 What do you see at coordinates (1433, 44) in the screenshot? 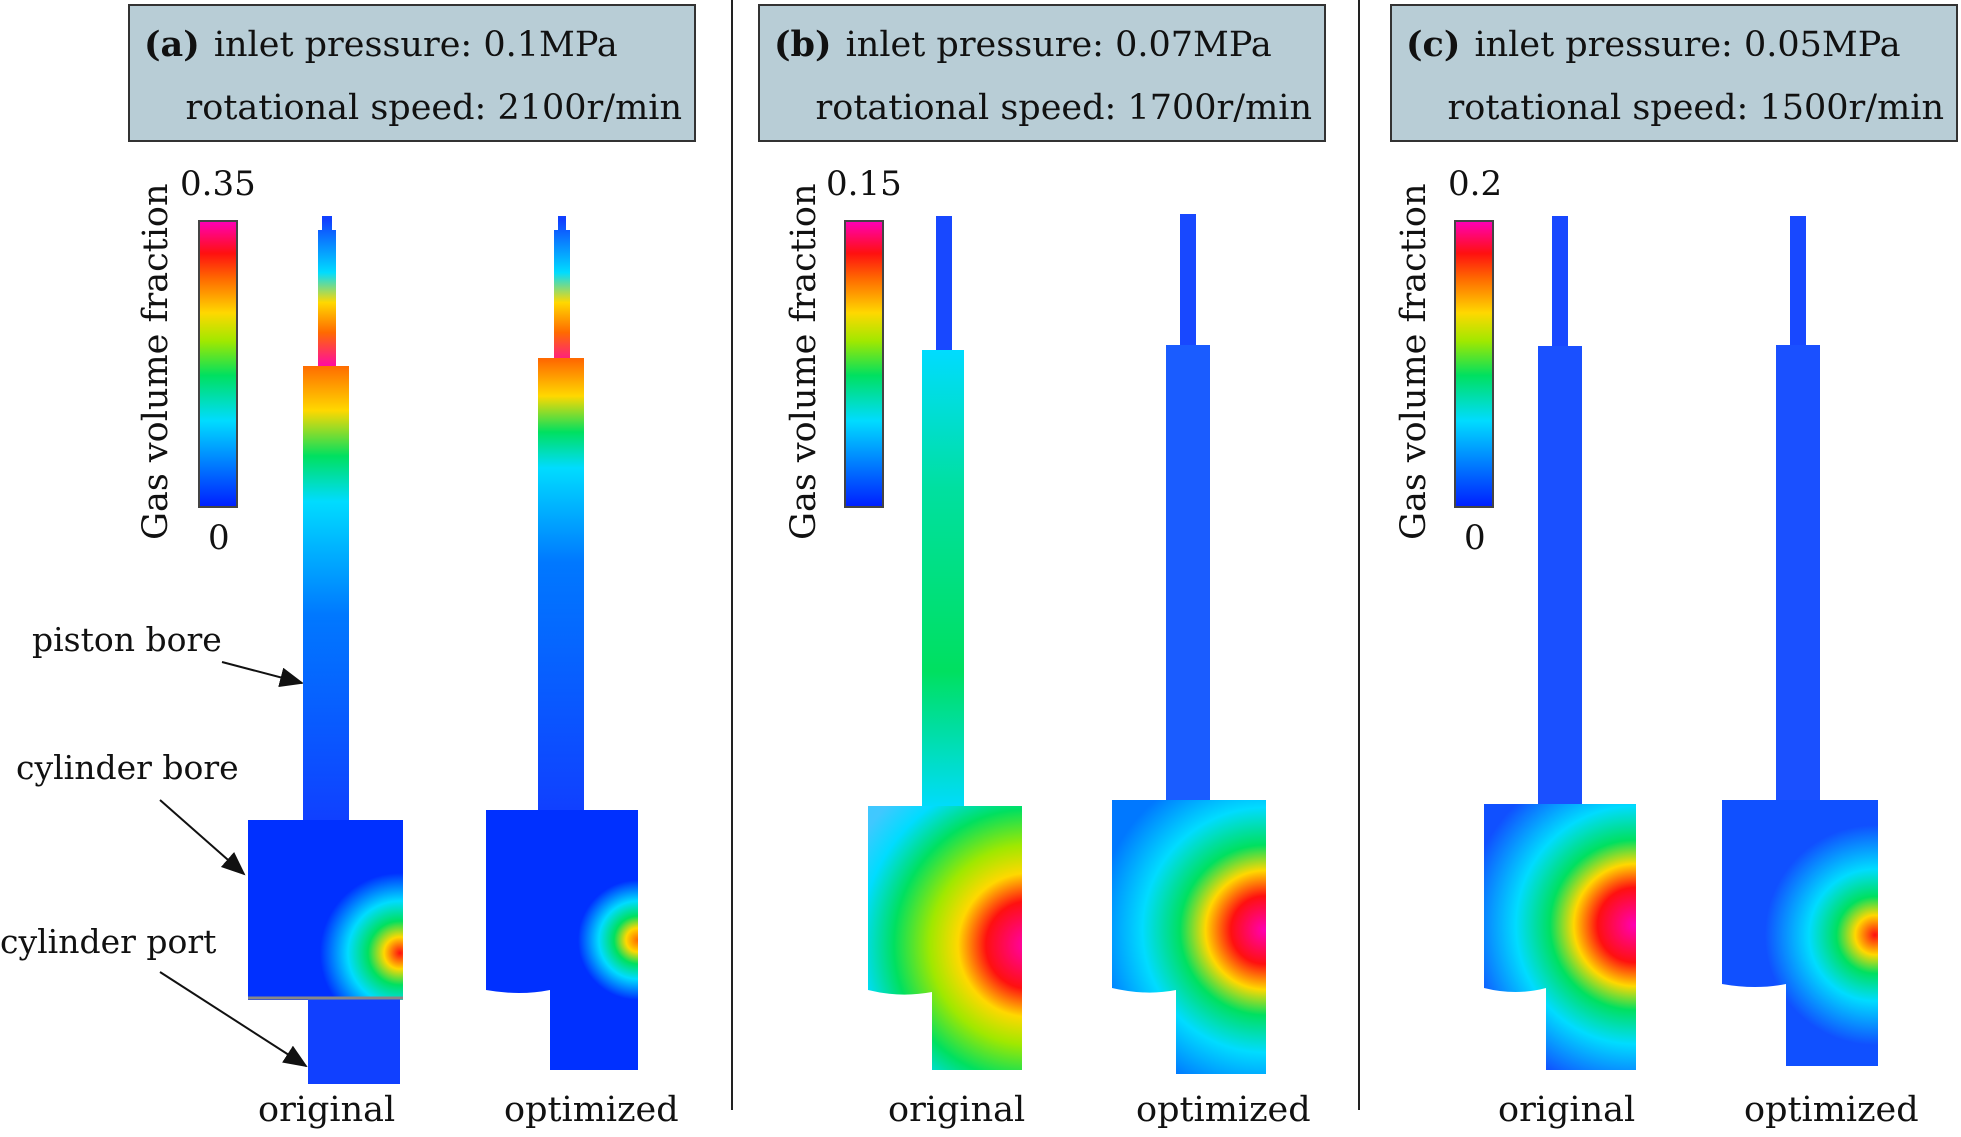
I see `panel-tag: (c)` at bounding box center [1433, 44].